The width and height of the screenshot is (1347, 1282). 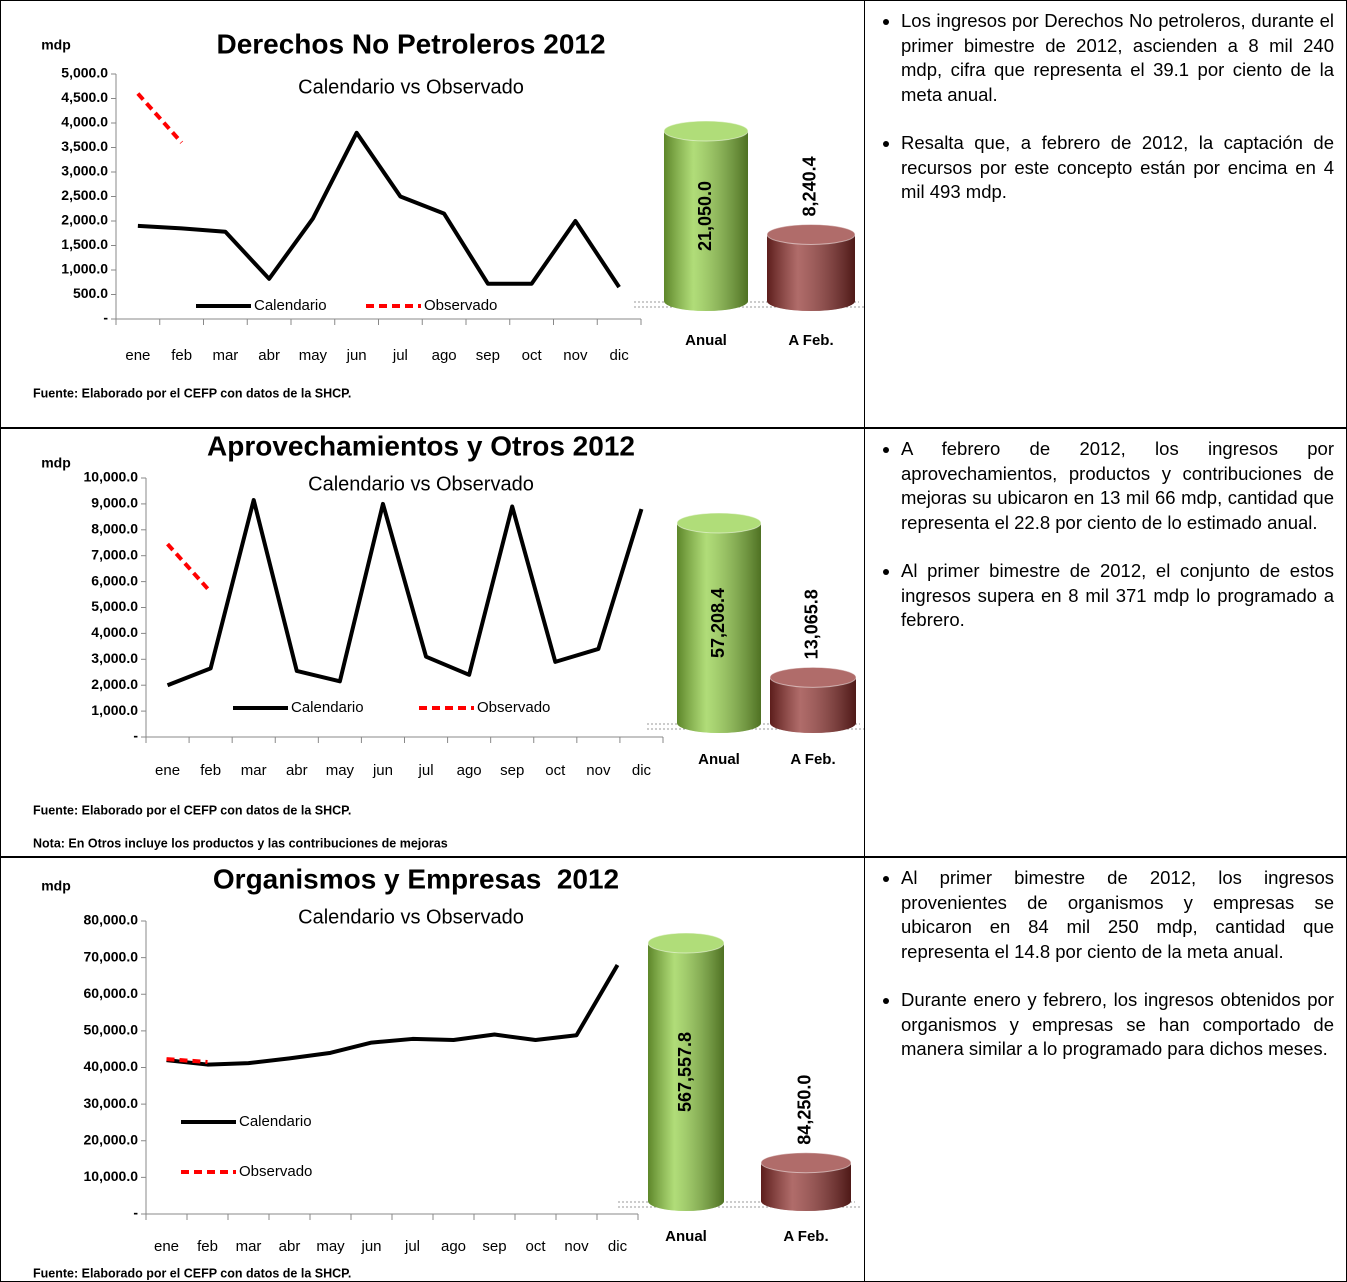 I want to click on y-tick-label: 500.0, so click(x=90, y=293).